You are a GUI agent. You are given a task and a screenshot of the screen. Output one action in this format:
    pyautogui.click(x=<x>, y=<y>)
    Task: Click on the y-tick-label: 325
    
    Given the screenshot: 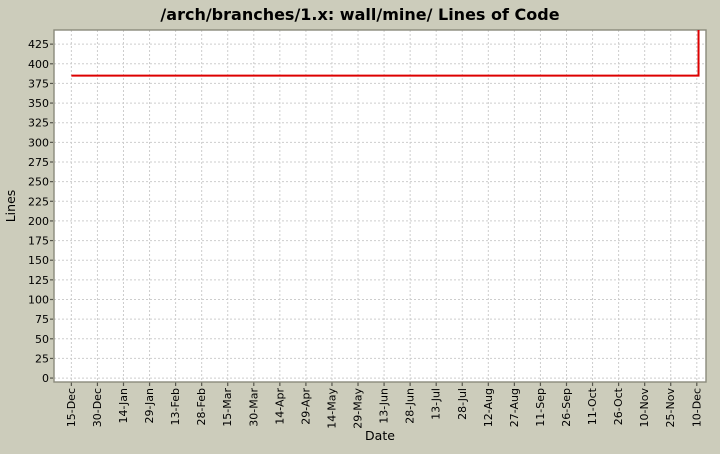 What is the action you would take?
    pyautogui.click(x=38, y=123)
    